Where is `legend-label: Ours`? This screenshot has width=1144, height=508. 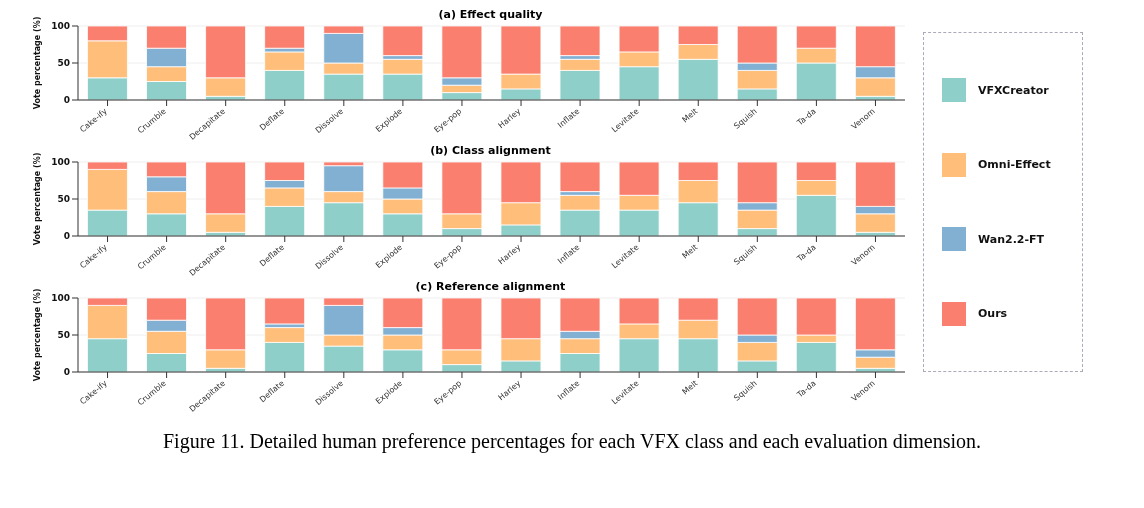
legend-label: Ours is located at coordinates (993, 314).